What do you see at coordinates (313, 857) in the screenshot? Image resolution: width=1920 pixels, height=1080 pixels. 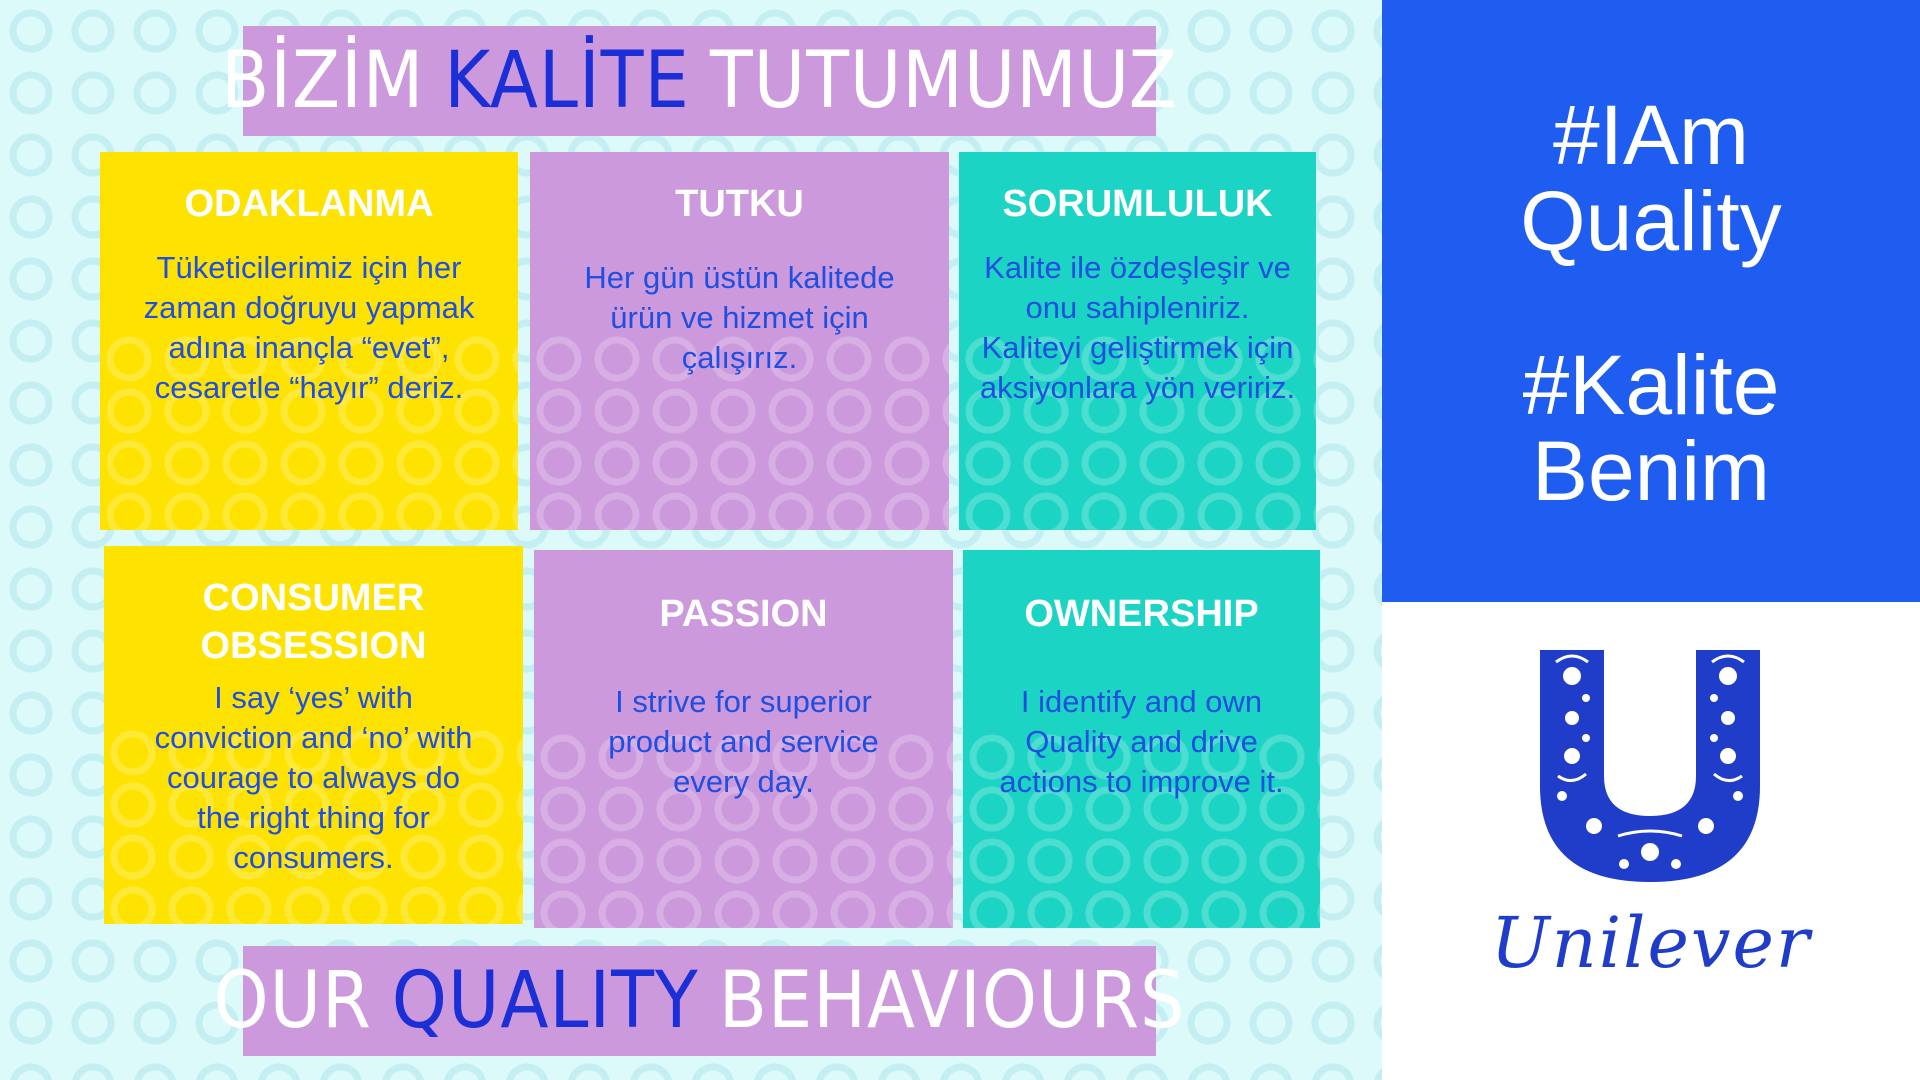 I see `card-text-line: consumers.` at bounding box center [313, 857].